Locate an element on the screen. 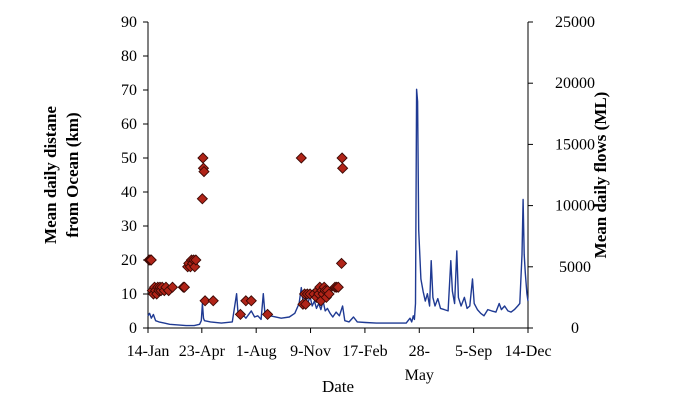 The height and width of the screenshot is (407, 675). distance-series is located at coordinates (246, 236).